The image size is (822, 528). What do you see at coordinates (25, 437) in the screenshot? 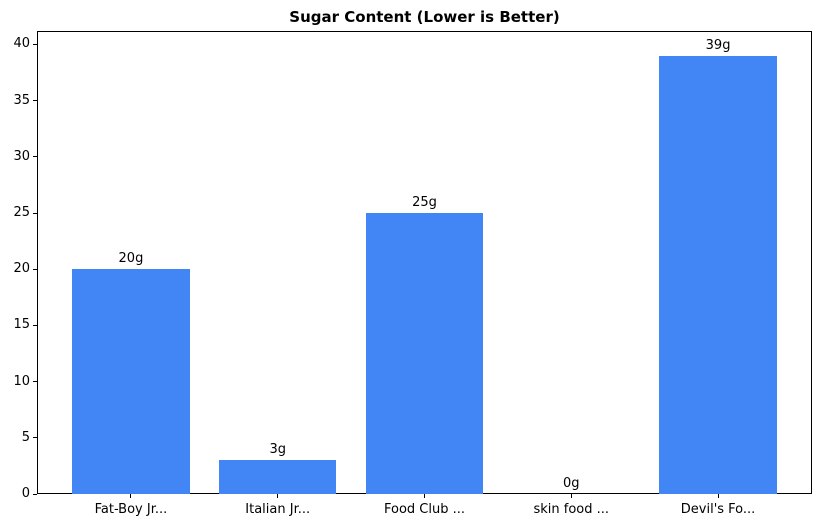
I see `y-tick-label: 5` at bounding box center [25, 437].